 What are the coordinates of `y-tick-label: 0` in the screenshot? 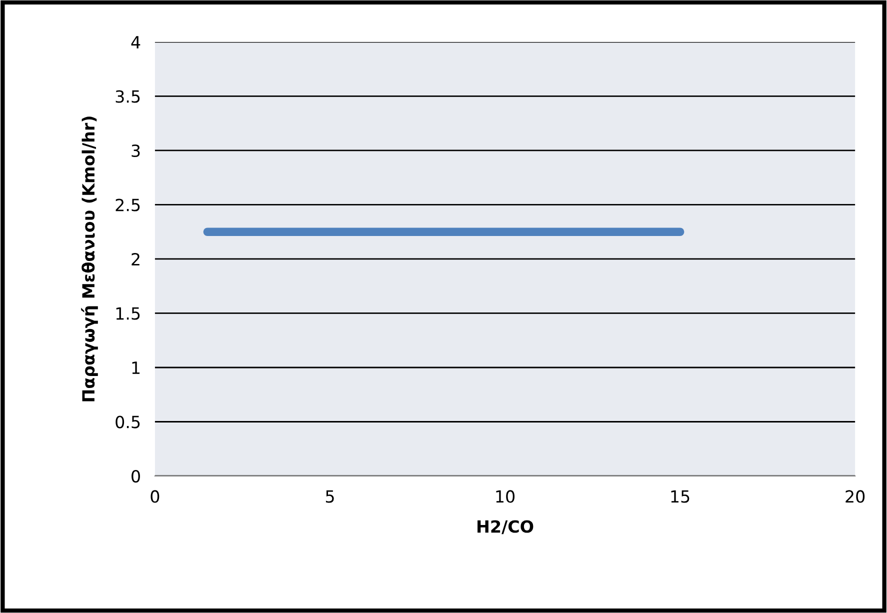 It's located at (136, 476).